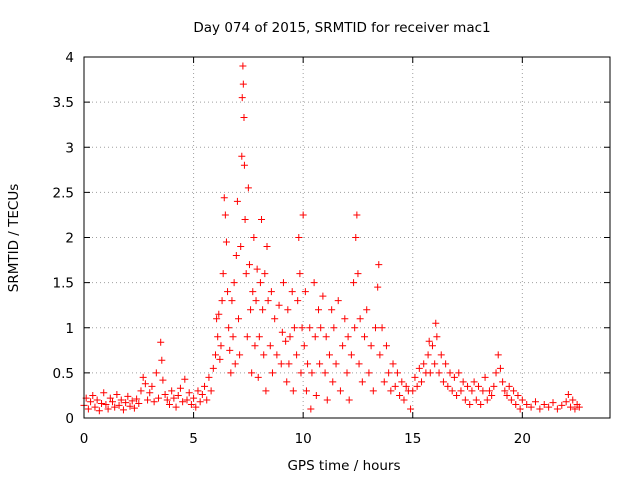 The width and height of the screenshot is (640, 480). I want to click on y-tick-label: 3, so click(69, 148).